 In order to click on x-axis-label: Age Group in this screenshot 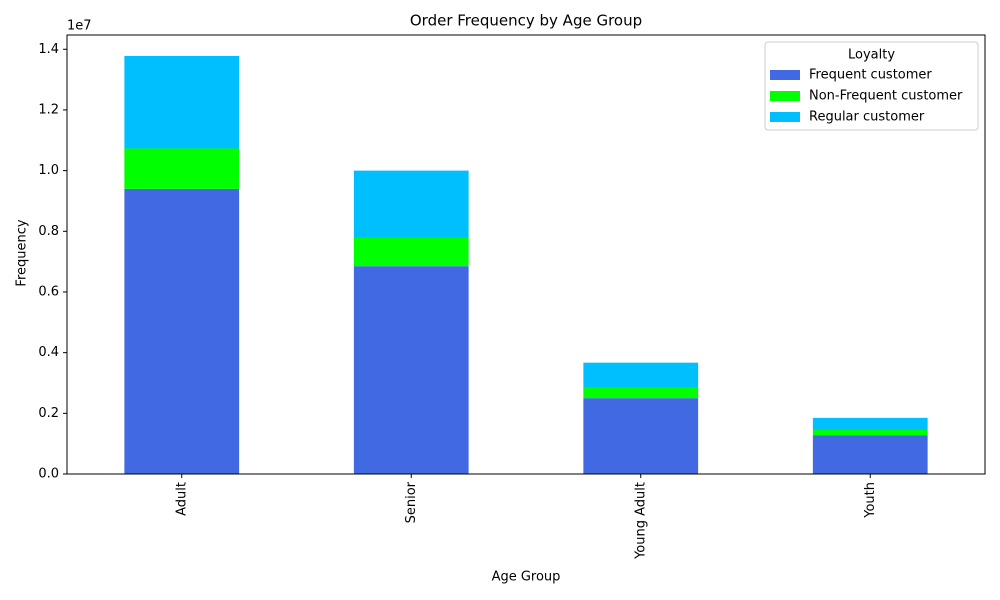, I will do `click(526, 577)`.